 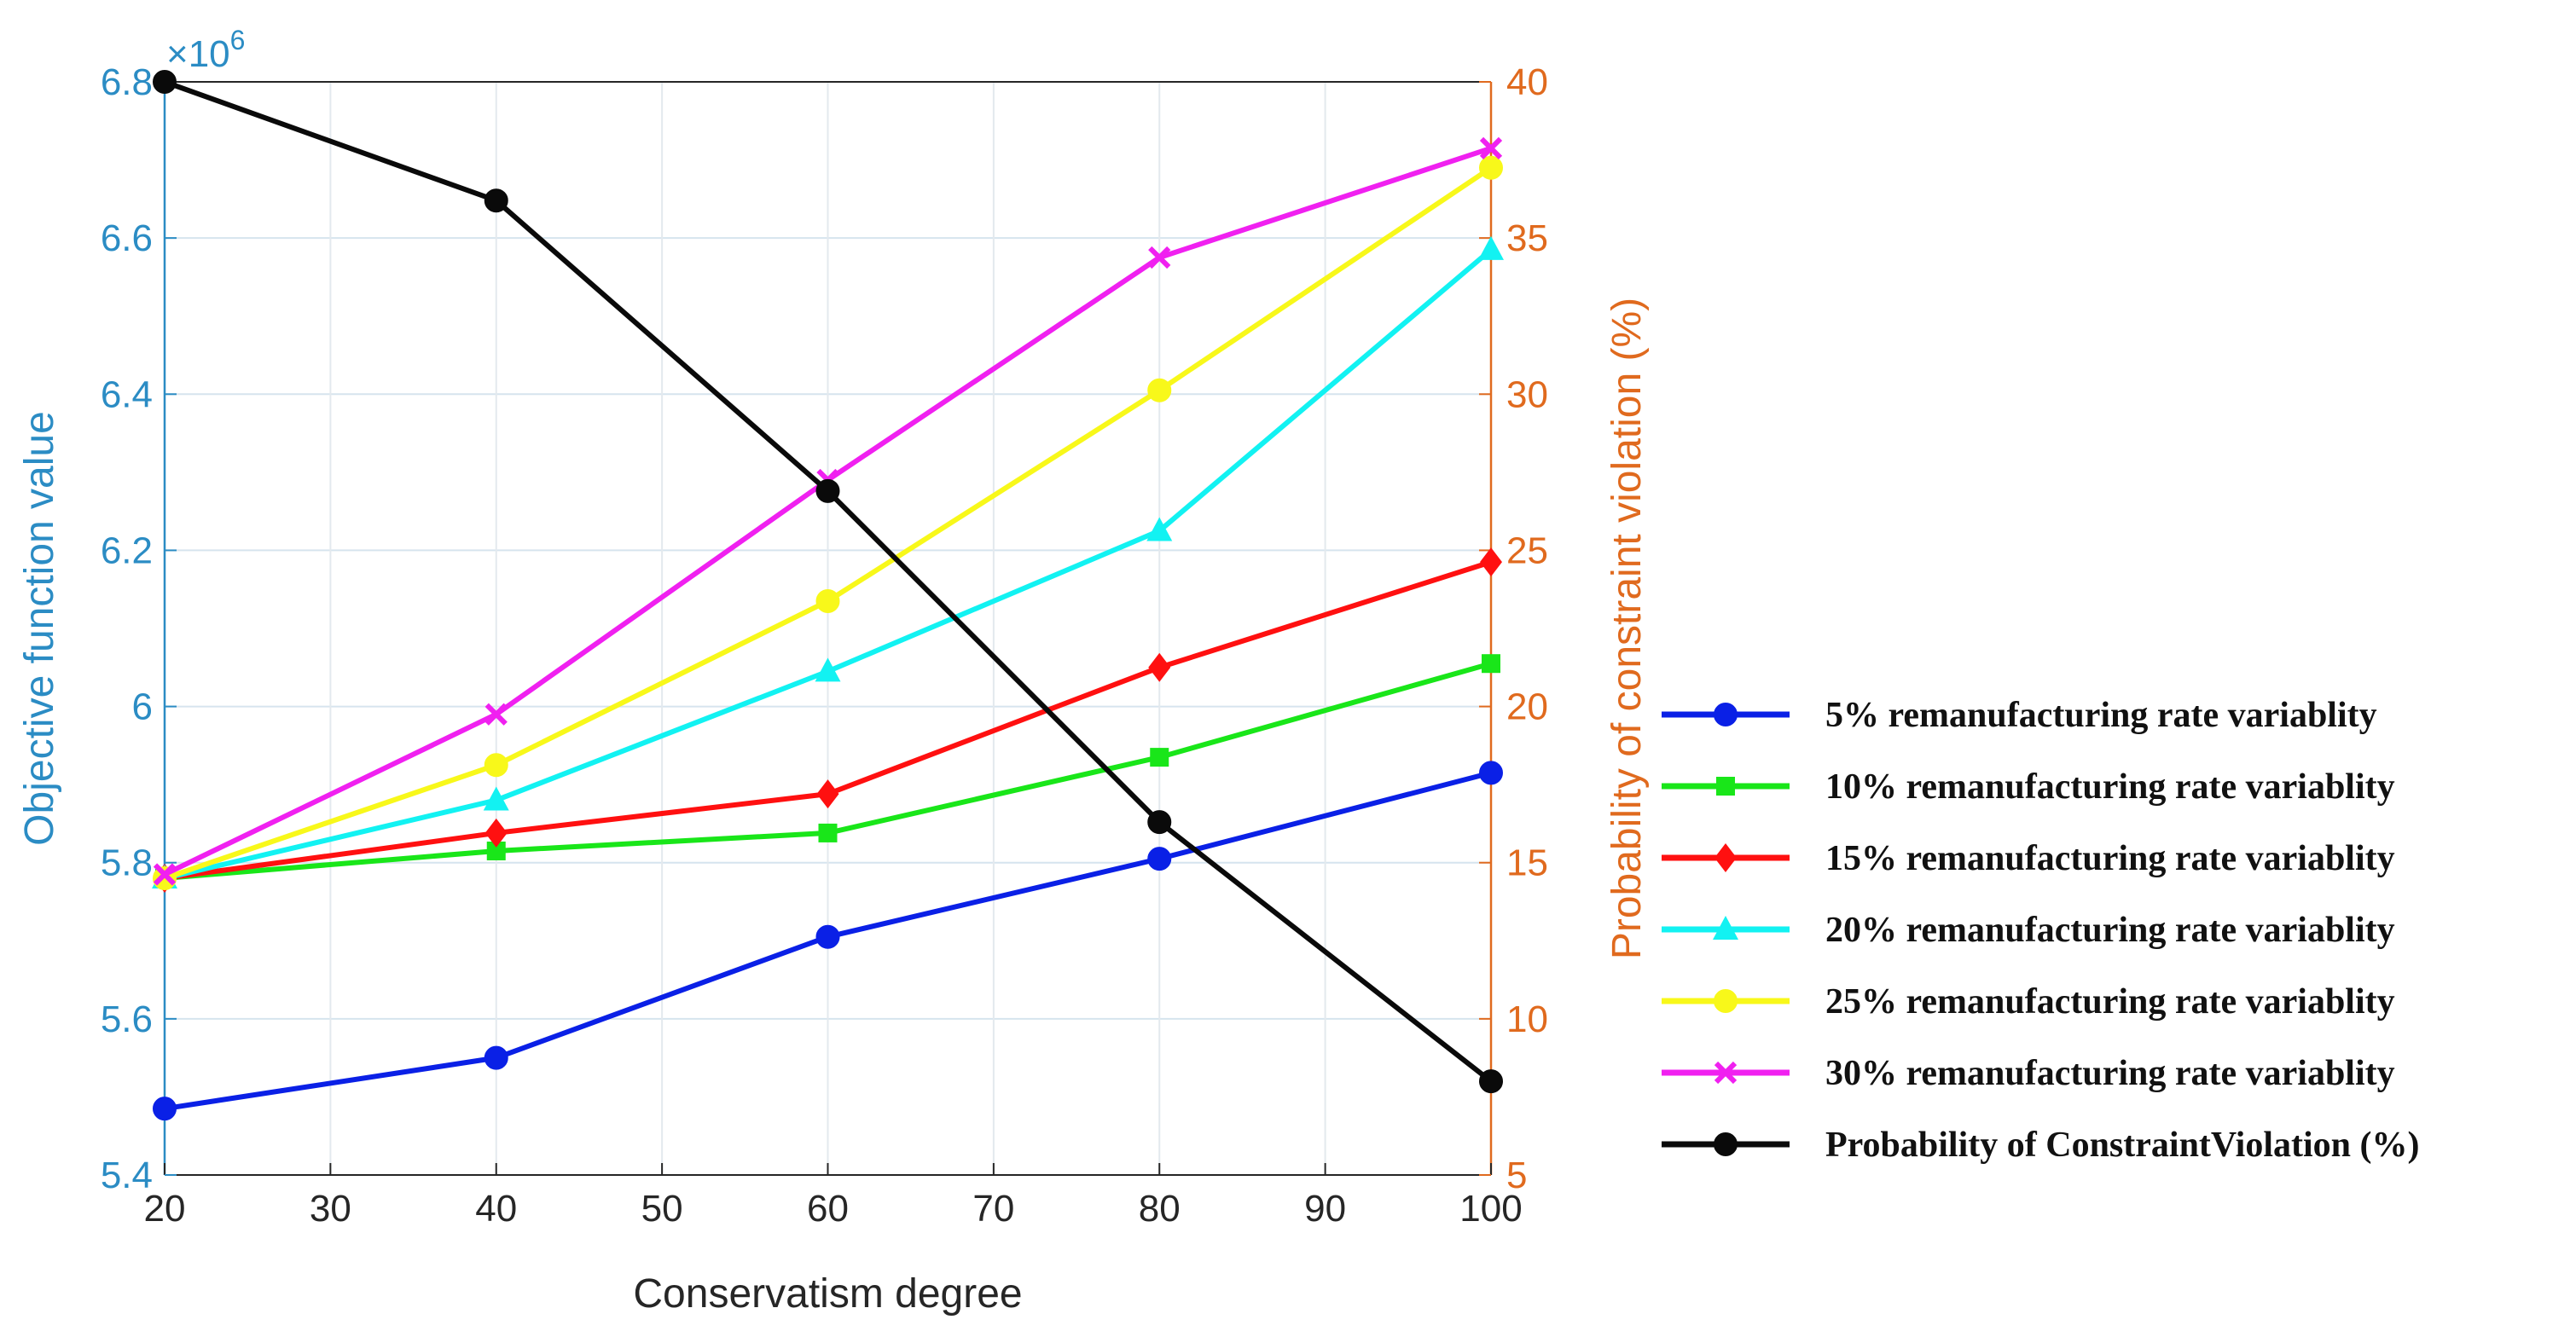 I want to click on left-tick-label: 6.6, so click(x=127, y=238).